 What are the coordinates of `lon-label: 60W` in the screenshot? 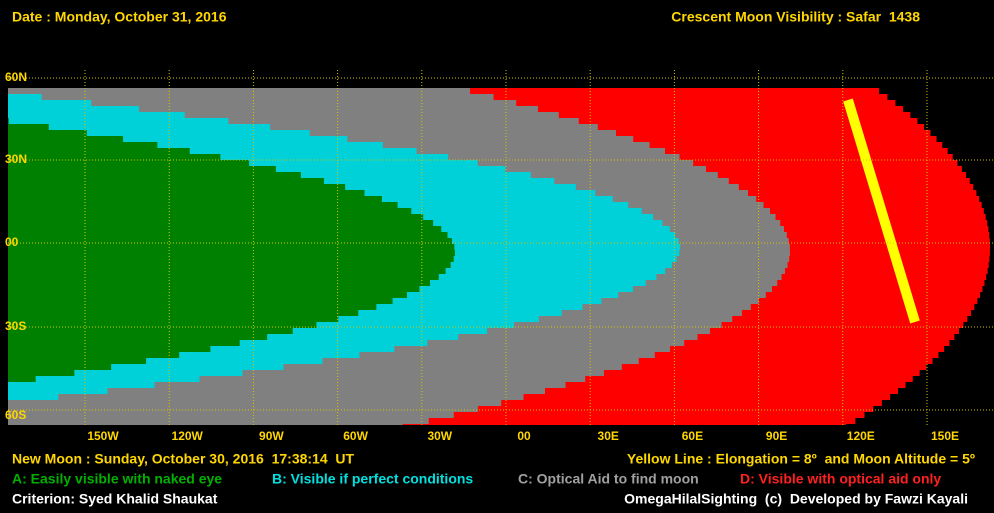 It's located at (355, 436).